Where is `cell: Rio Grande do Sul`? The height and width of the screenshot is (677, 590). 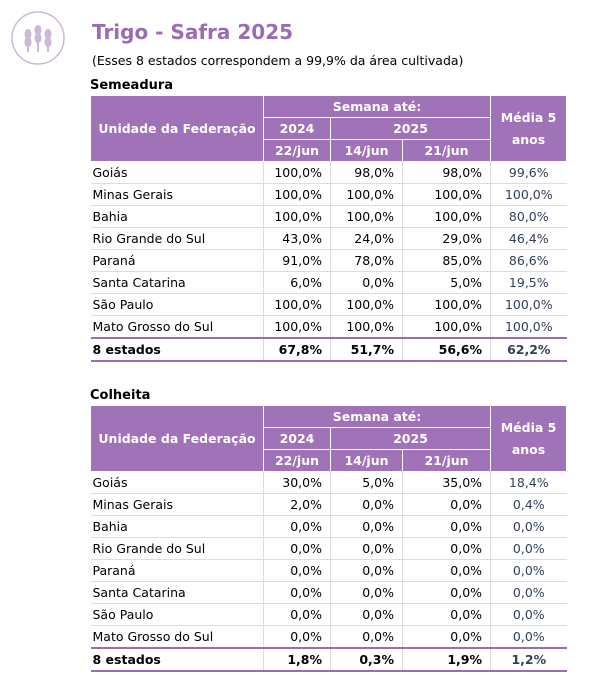 cell: Rio Grande do Sul is located at coordinates (177, 548).